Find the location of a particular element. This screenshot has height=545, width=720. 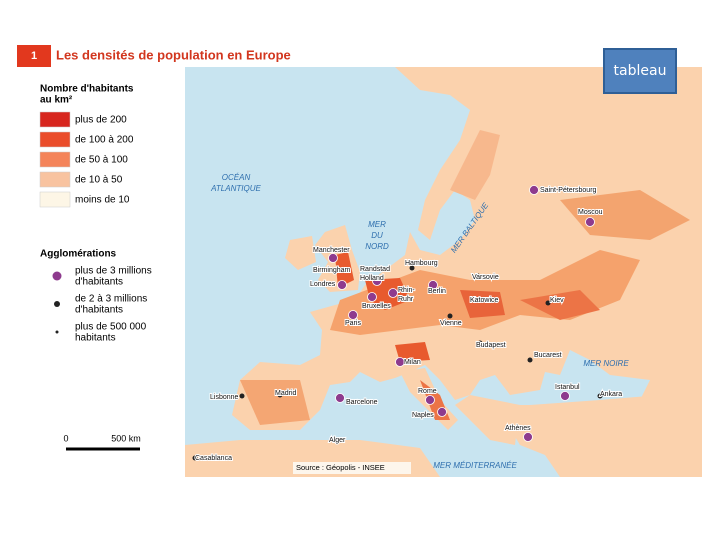

city-label: Katowice is located at coordinates (484, 300).